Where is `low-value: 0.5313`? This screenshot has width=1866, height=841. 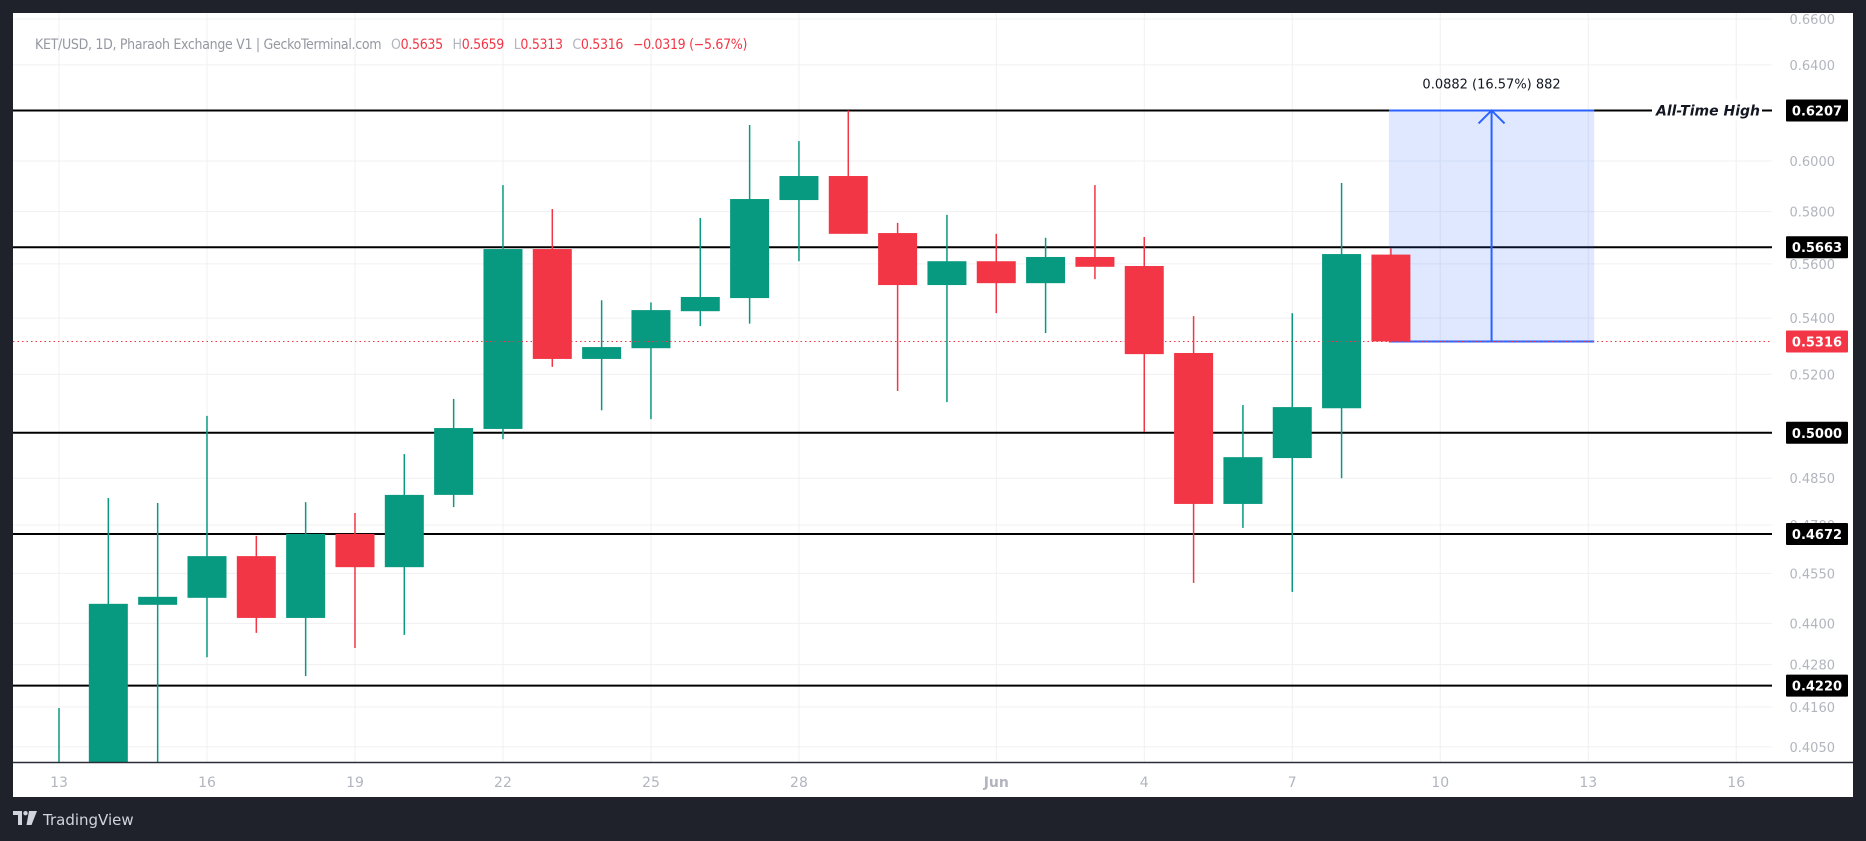
low-value: 0.5313 is located at coordinates (541, 45).